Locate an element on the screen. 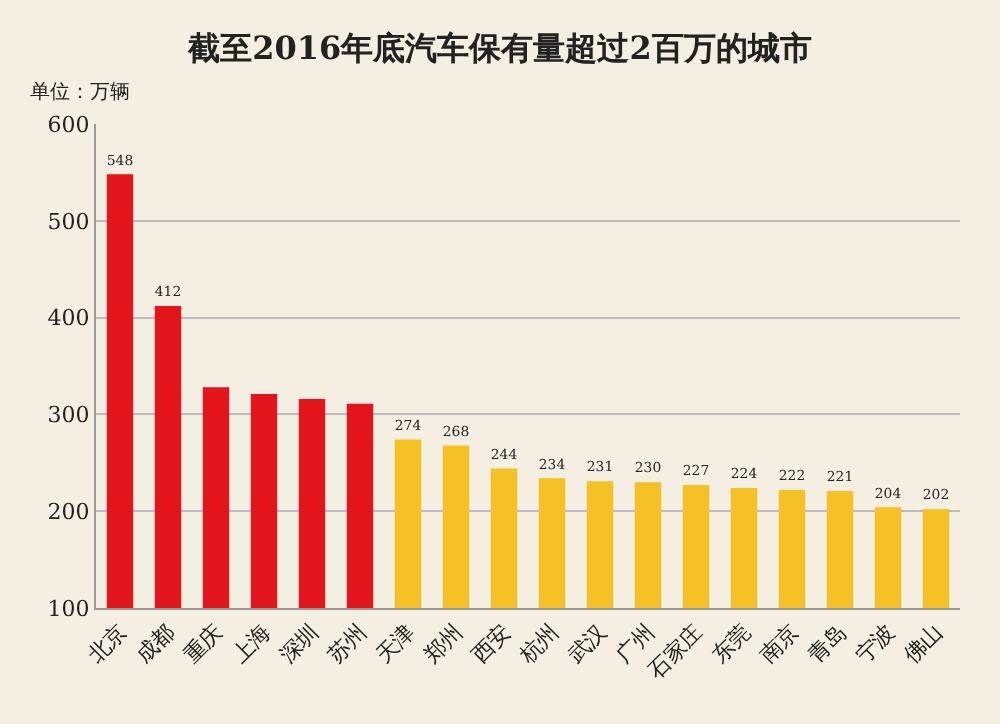 The width and height of the screenshot is (1000, 724). x-tick-label: 宁波 is located at coordinates (875, 644).